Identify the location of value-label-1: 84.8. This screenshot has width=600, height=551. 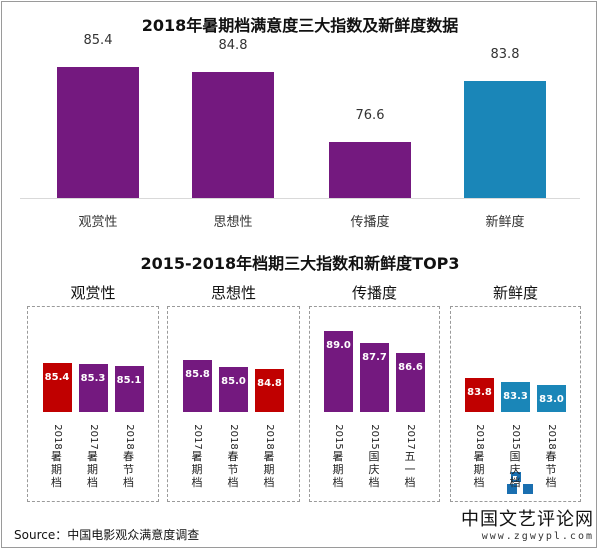
(233, 46).